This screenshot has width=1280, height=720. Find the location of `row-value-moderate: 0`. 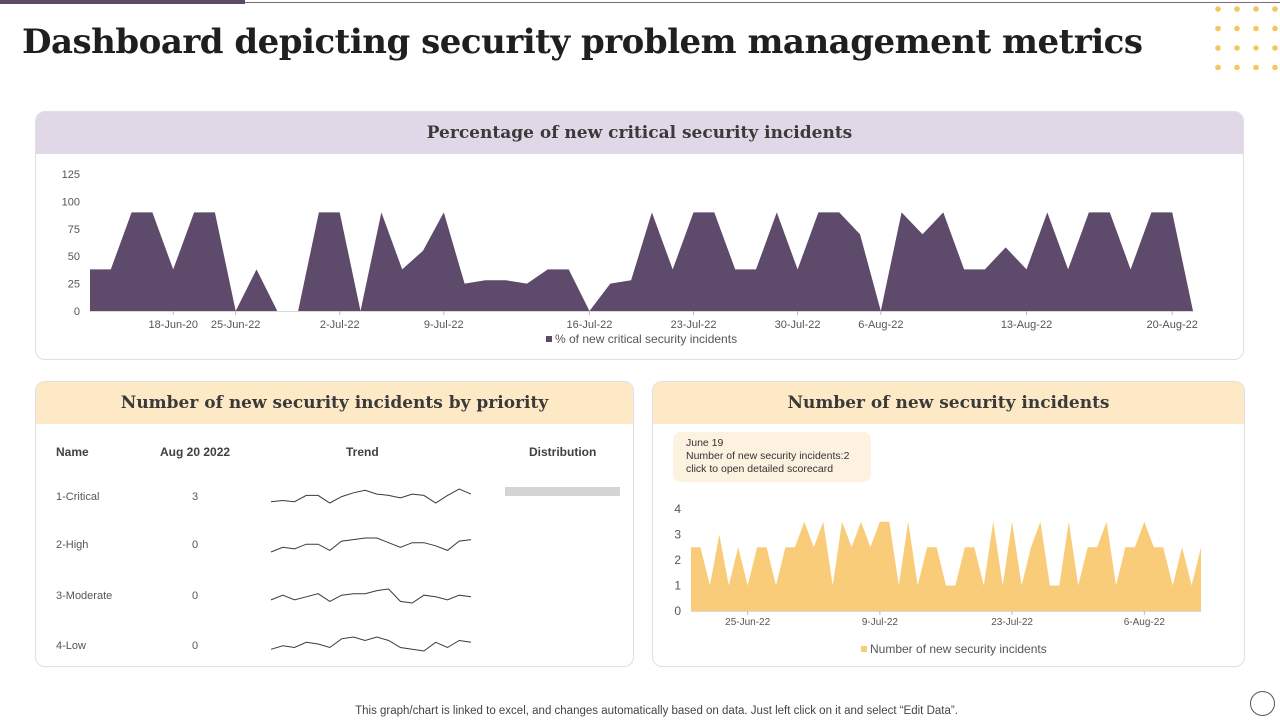

row-value-moderate: 0 is located at coordinates (195, 596).